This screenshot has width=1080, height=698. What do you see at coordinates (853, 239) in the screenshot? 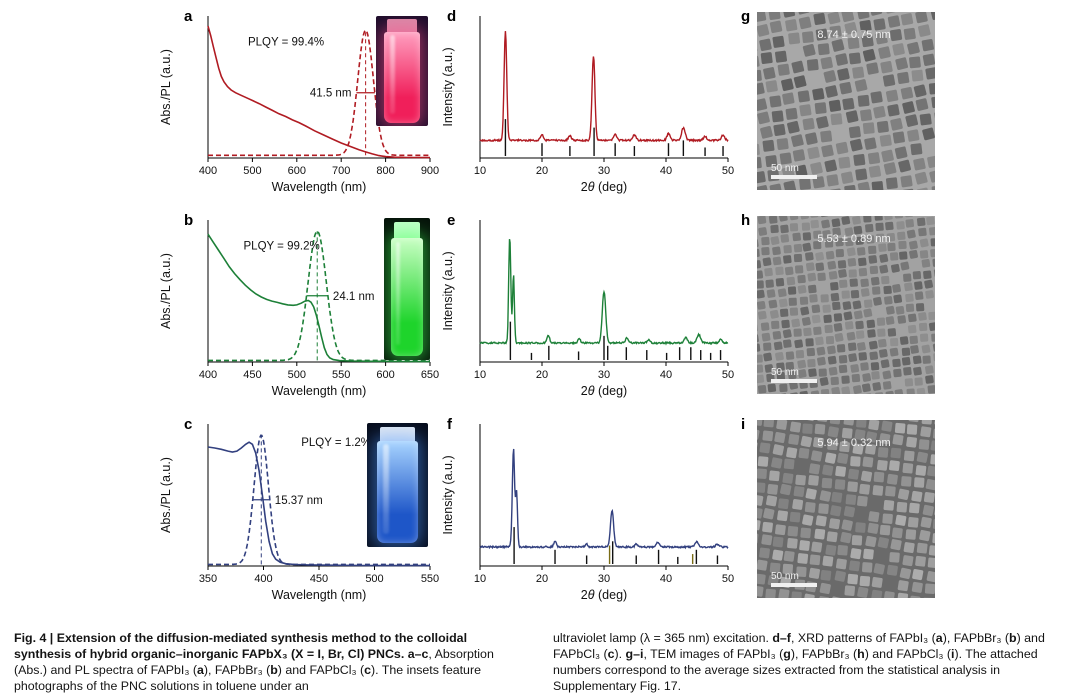
I see `tem-size-label: 5.53 ± 0.89 nm` at bounding box center [853, 239].